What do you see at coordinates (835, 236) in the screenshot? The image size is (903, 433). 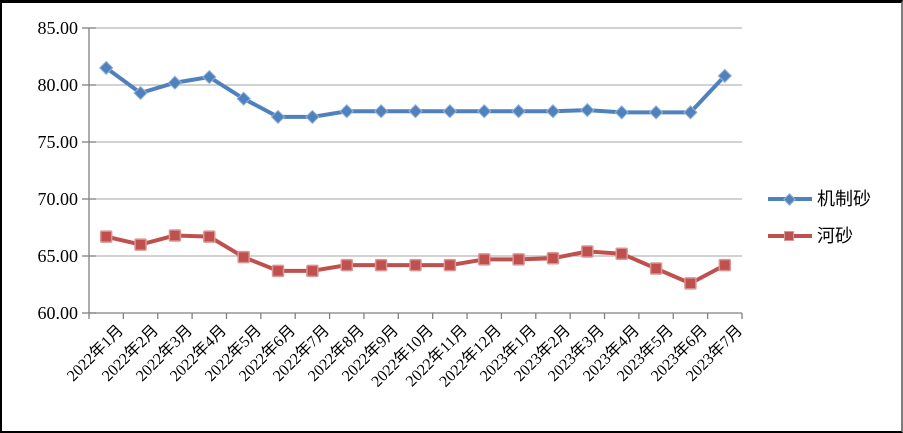 I see `legend-label-river-sand: 河砂` at bounding box center [835, 236].